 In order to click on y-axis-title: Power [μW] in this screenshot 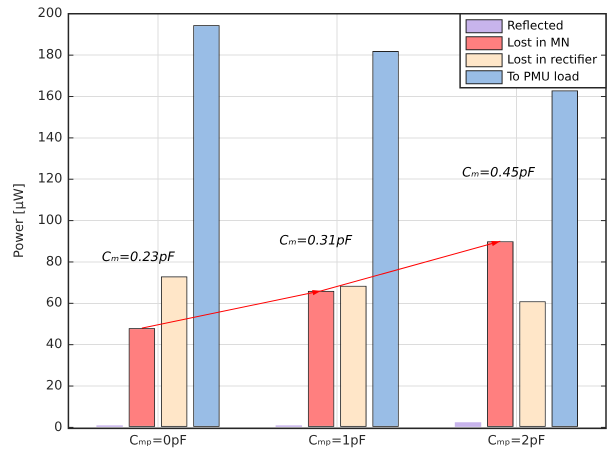, I will do `click(20, 220)`.